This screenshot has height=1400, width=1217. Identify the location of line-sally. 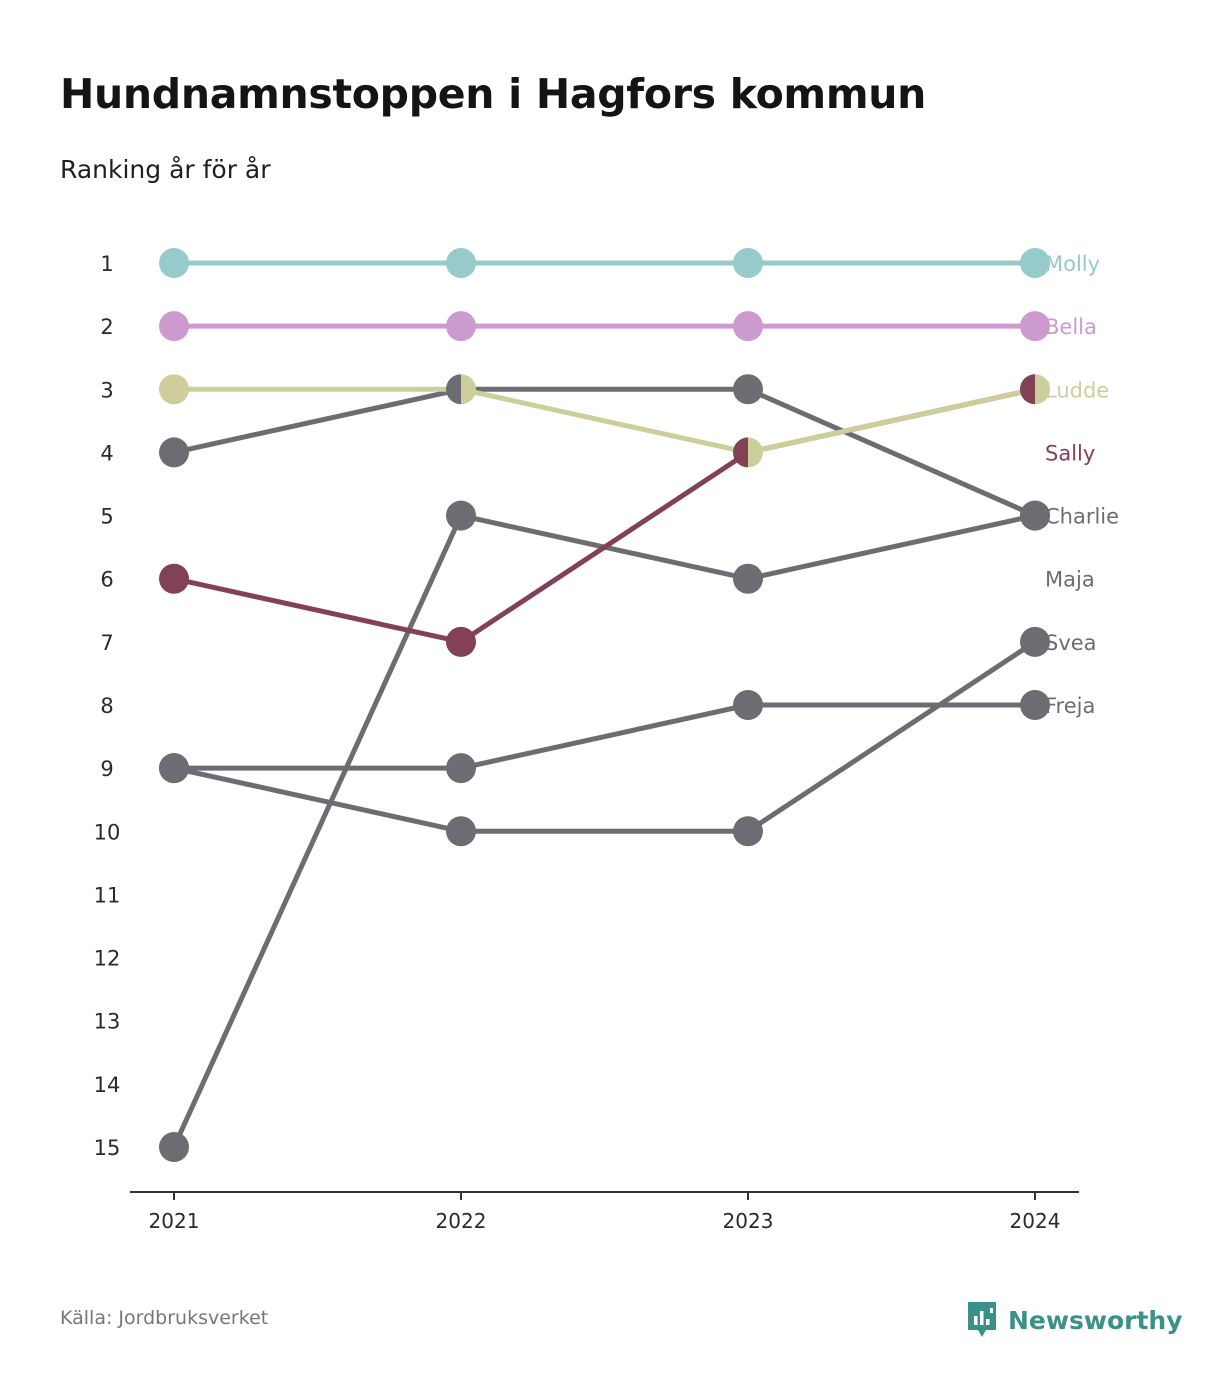
(604, 515).